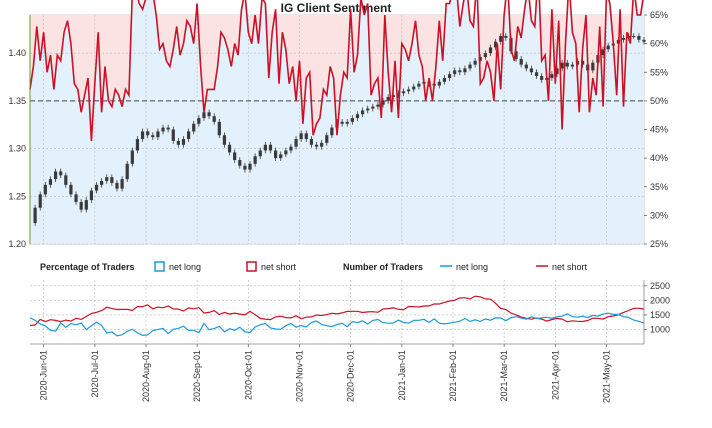 This screenshot has height=428, width=712. What do you see at coordinates (504, 376) in the screenshot?
I see `date-tick-label: 2021-Mar-01` at bounding box center [504, 376].